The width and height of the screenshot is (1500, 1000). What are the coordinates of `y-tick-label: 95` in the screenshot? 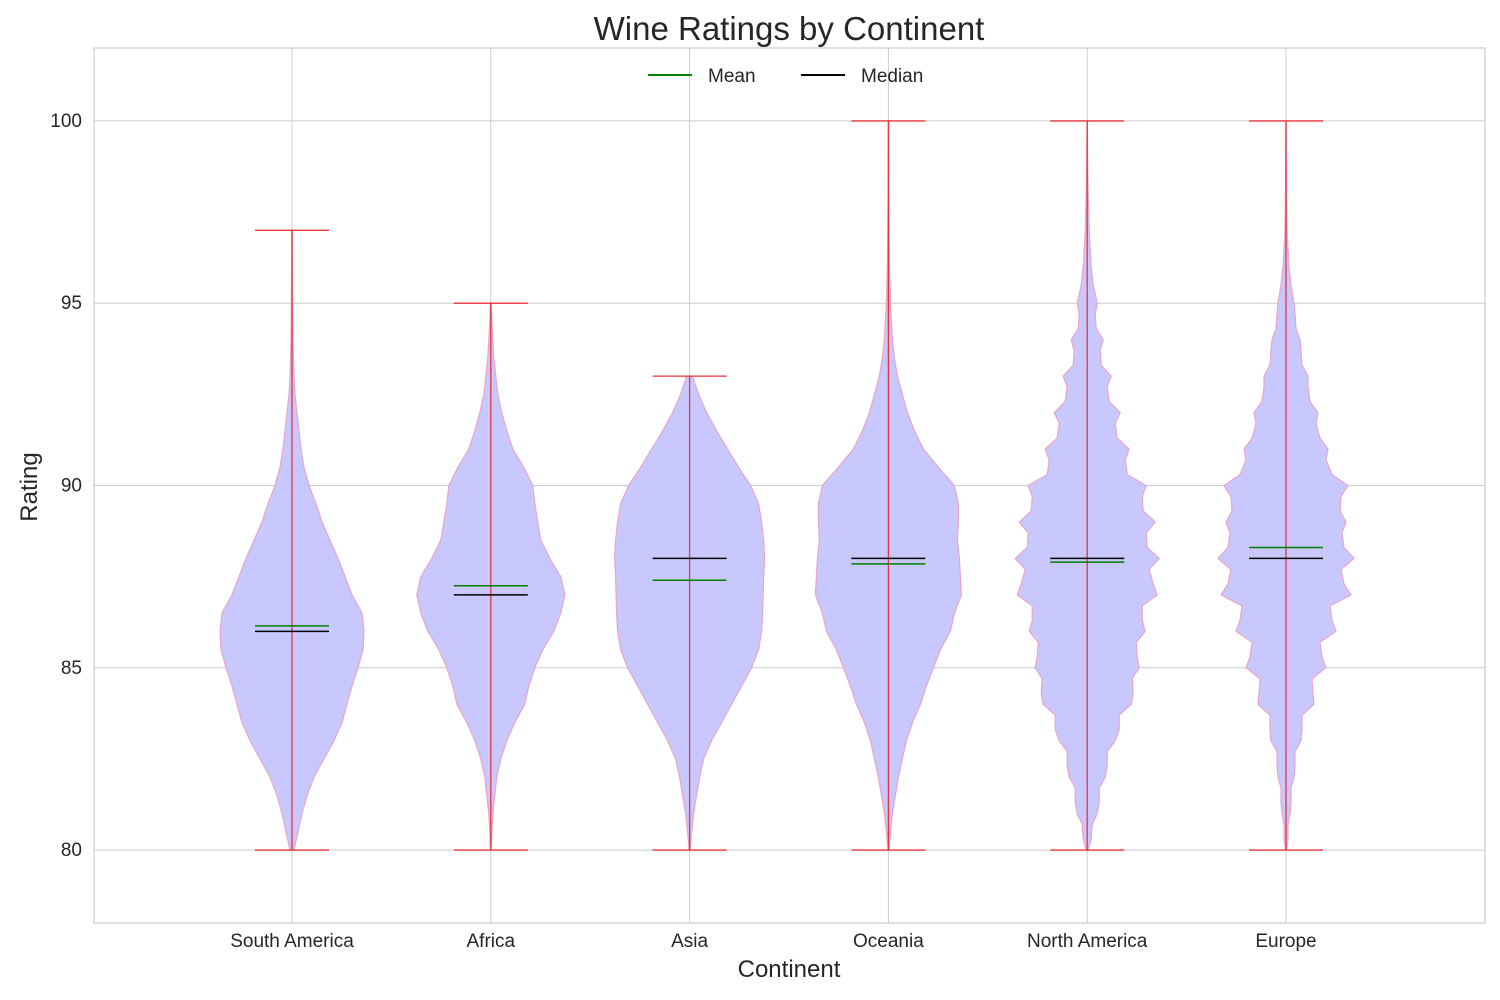 It's located at (71, 303).